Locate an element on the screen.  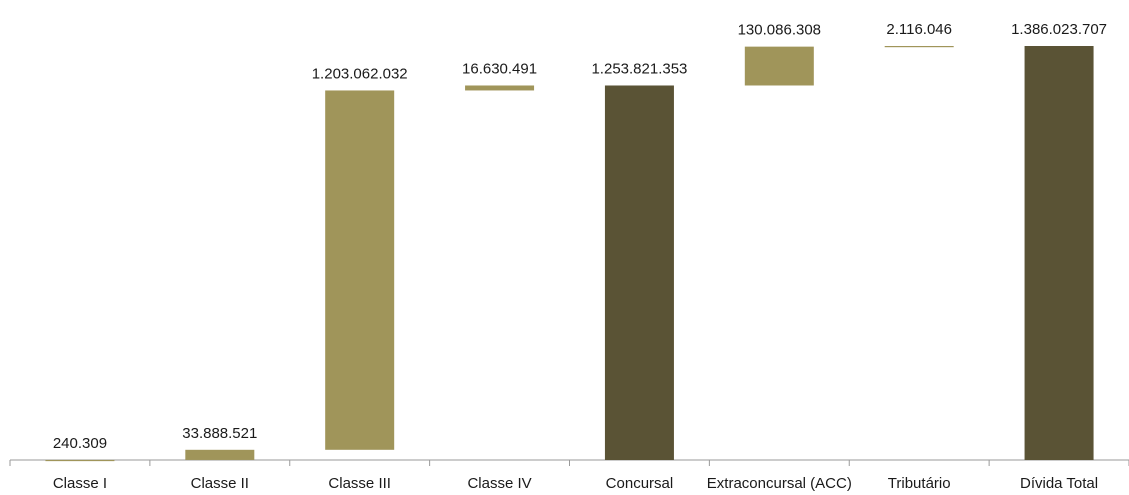
data-label: 1.253.821.353 is located at coordinates (639, 68).